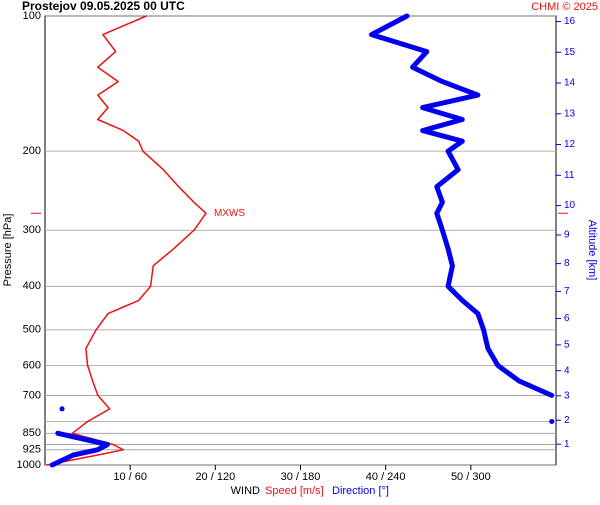 This screenshot has width=600, height=505. What do you see at coordinates (471, 477) in the screenshot?
I see `x-tick-label: 50 / 300` at bounding box center [471, 477].